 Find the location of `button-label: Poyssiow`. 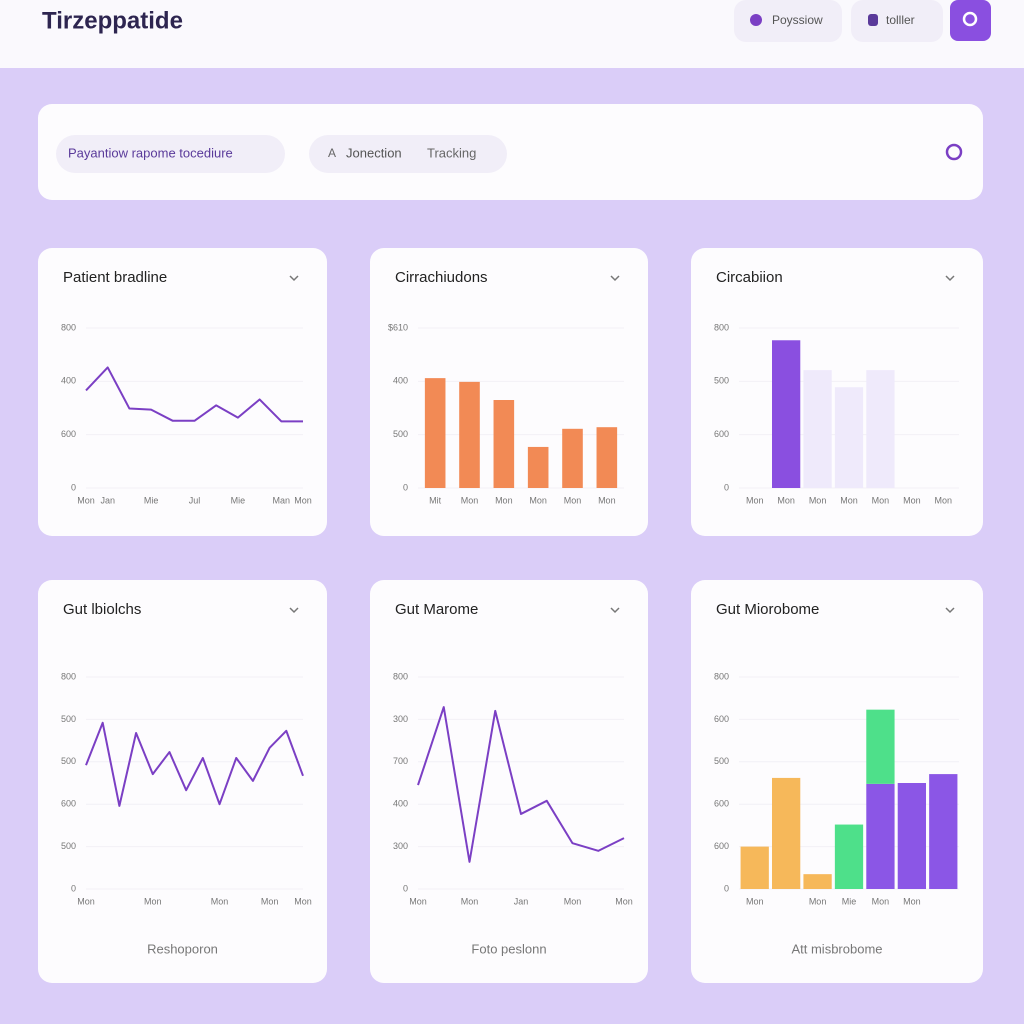

button-label: Poyssiow is located at coordinates (797, 20).